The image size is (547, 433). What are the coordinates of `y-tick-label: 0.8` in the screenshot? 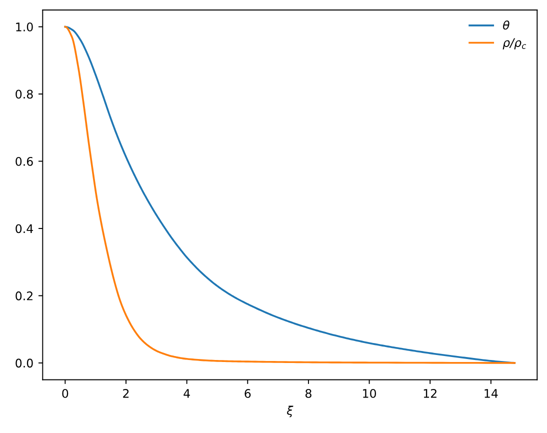 It's located at (24, 94).